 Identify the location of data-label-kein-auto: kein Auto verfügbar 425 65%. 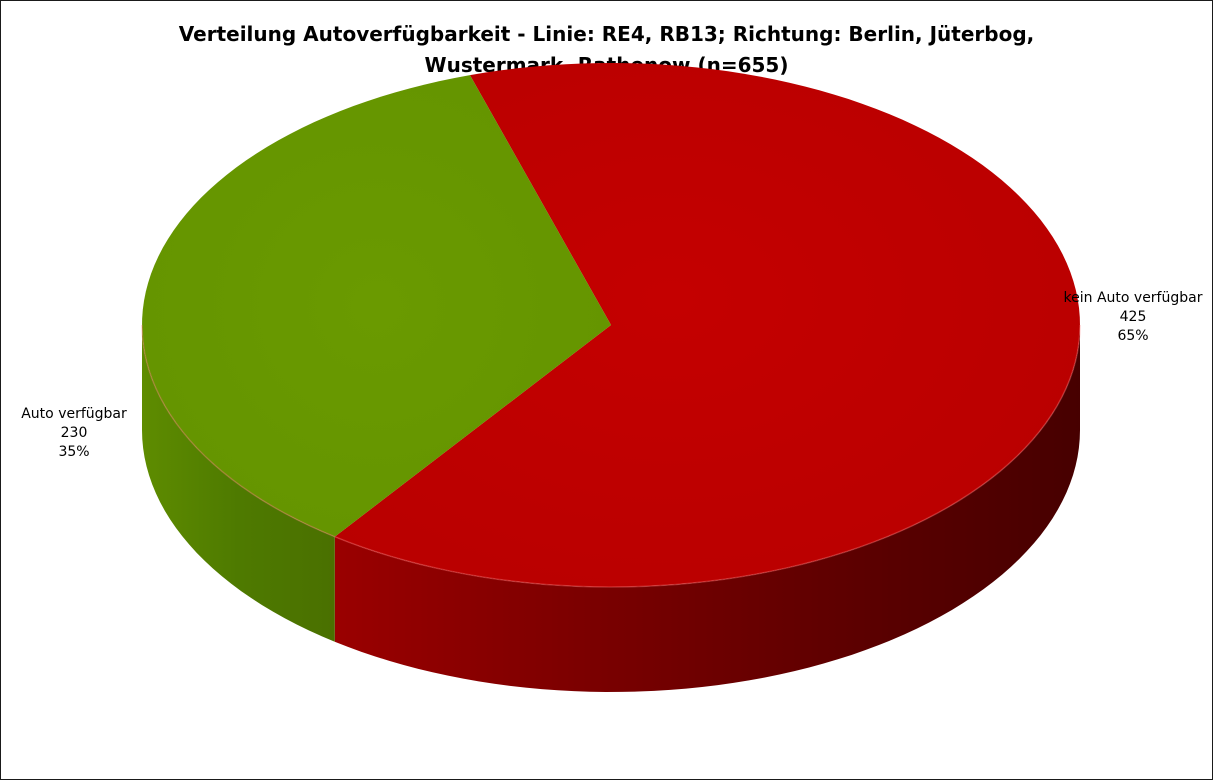
(1132, 317).